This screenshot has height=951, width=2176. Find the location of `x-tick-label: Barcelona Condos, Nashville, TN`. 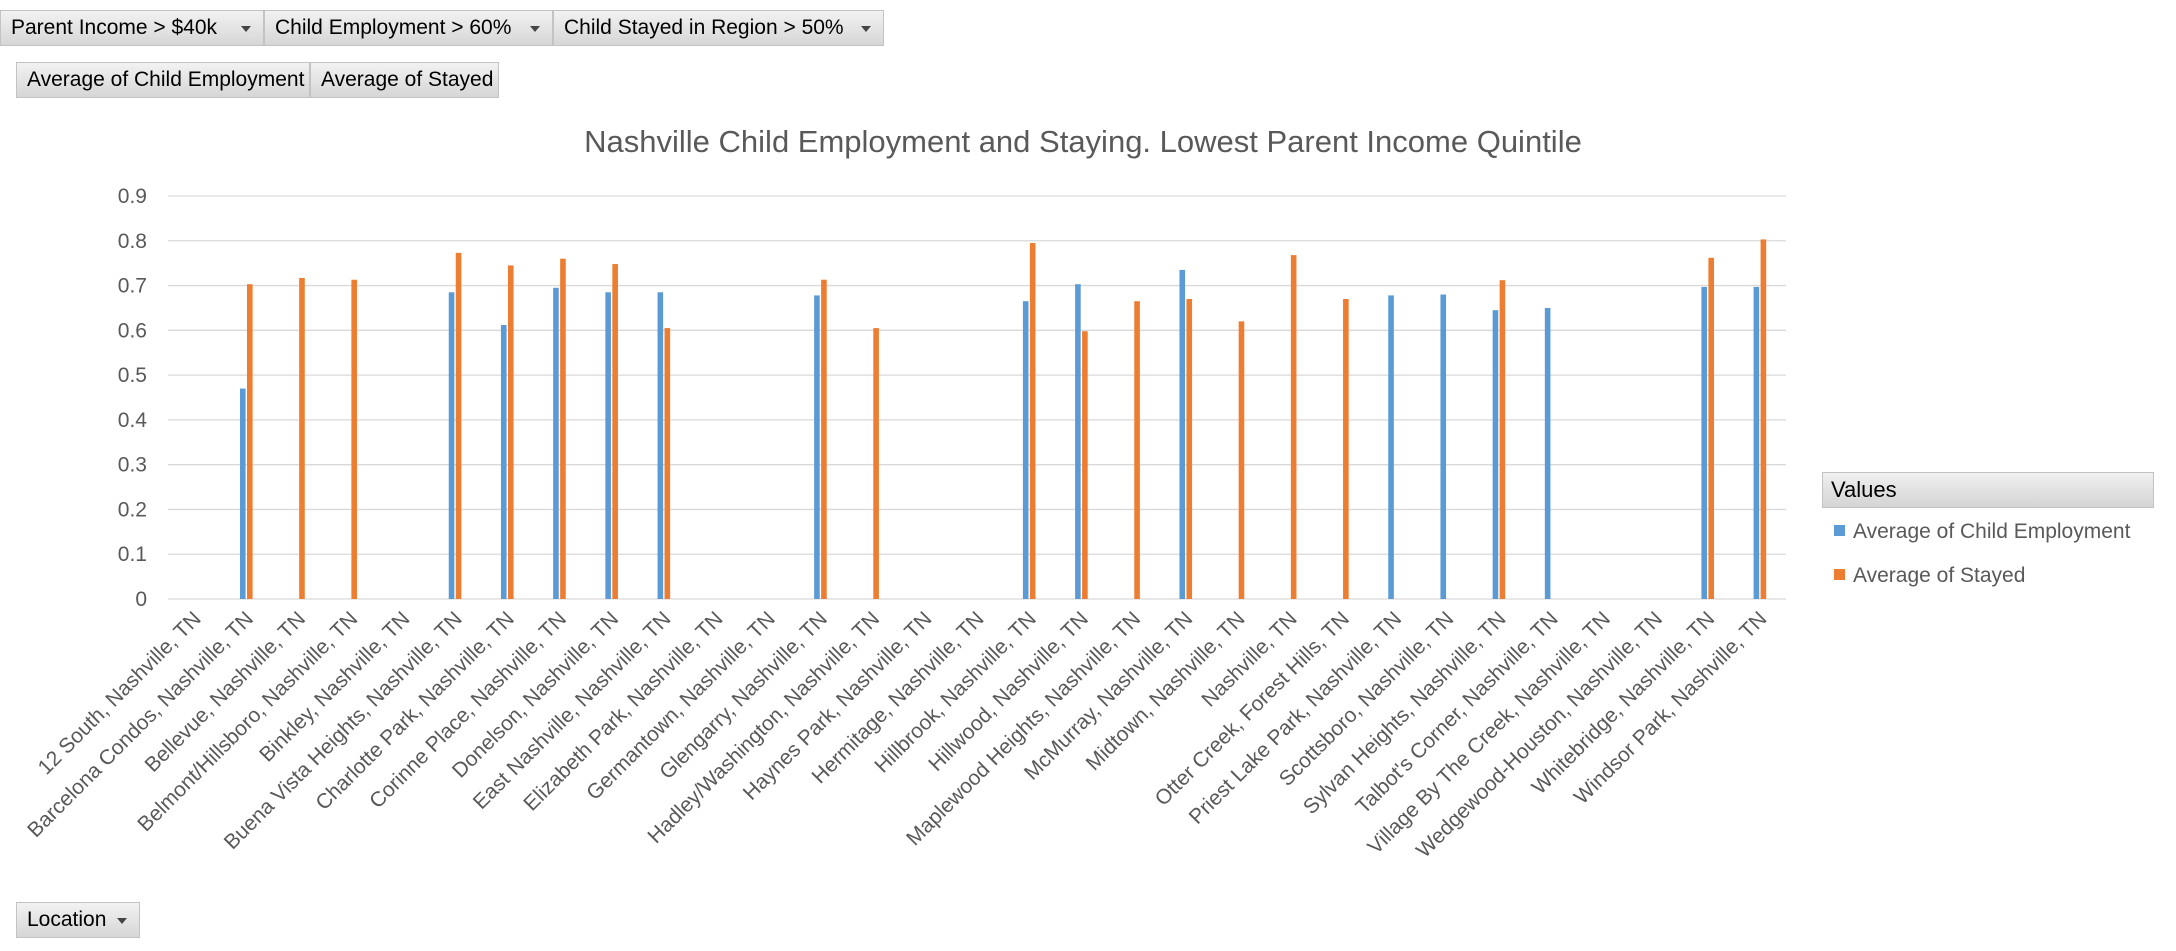

x-tick-label: Barcelona Condos, Nashville, TN is located at coordinates (140, 724).